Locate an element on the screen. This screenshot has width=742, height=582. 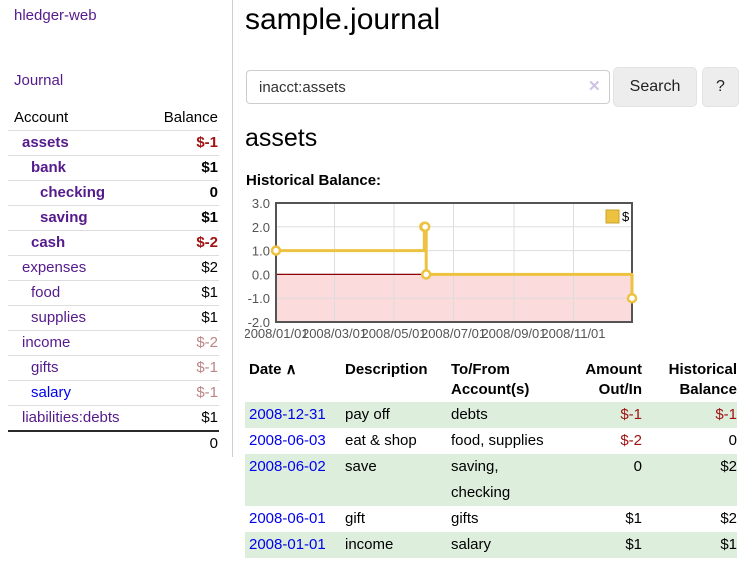
account-table-header: Account Balance is located at coordinates (113, 118).